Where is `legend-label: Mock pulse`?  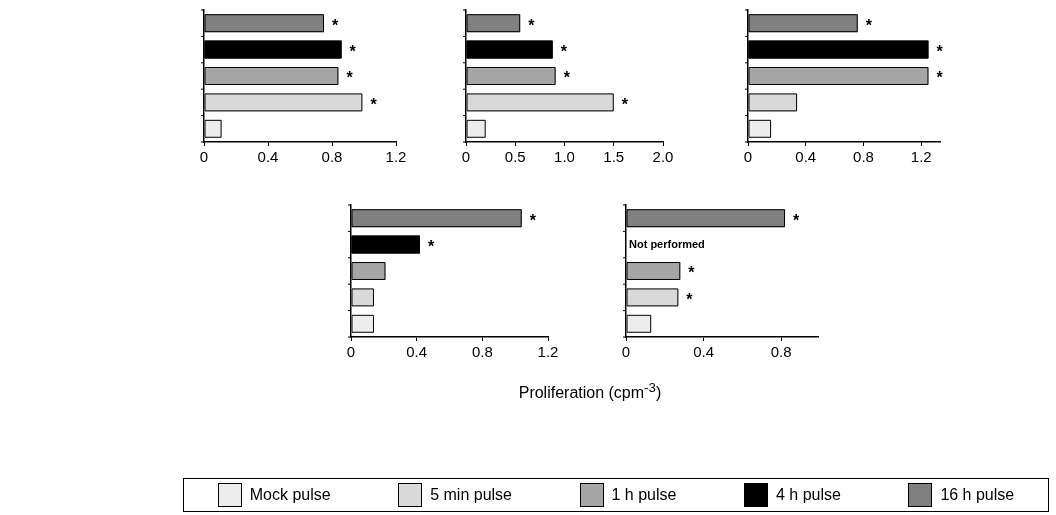
legend-label: Mock pulse is located at coordinates (290, 495).